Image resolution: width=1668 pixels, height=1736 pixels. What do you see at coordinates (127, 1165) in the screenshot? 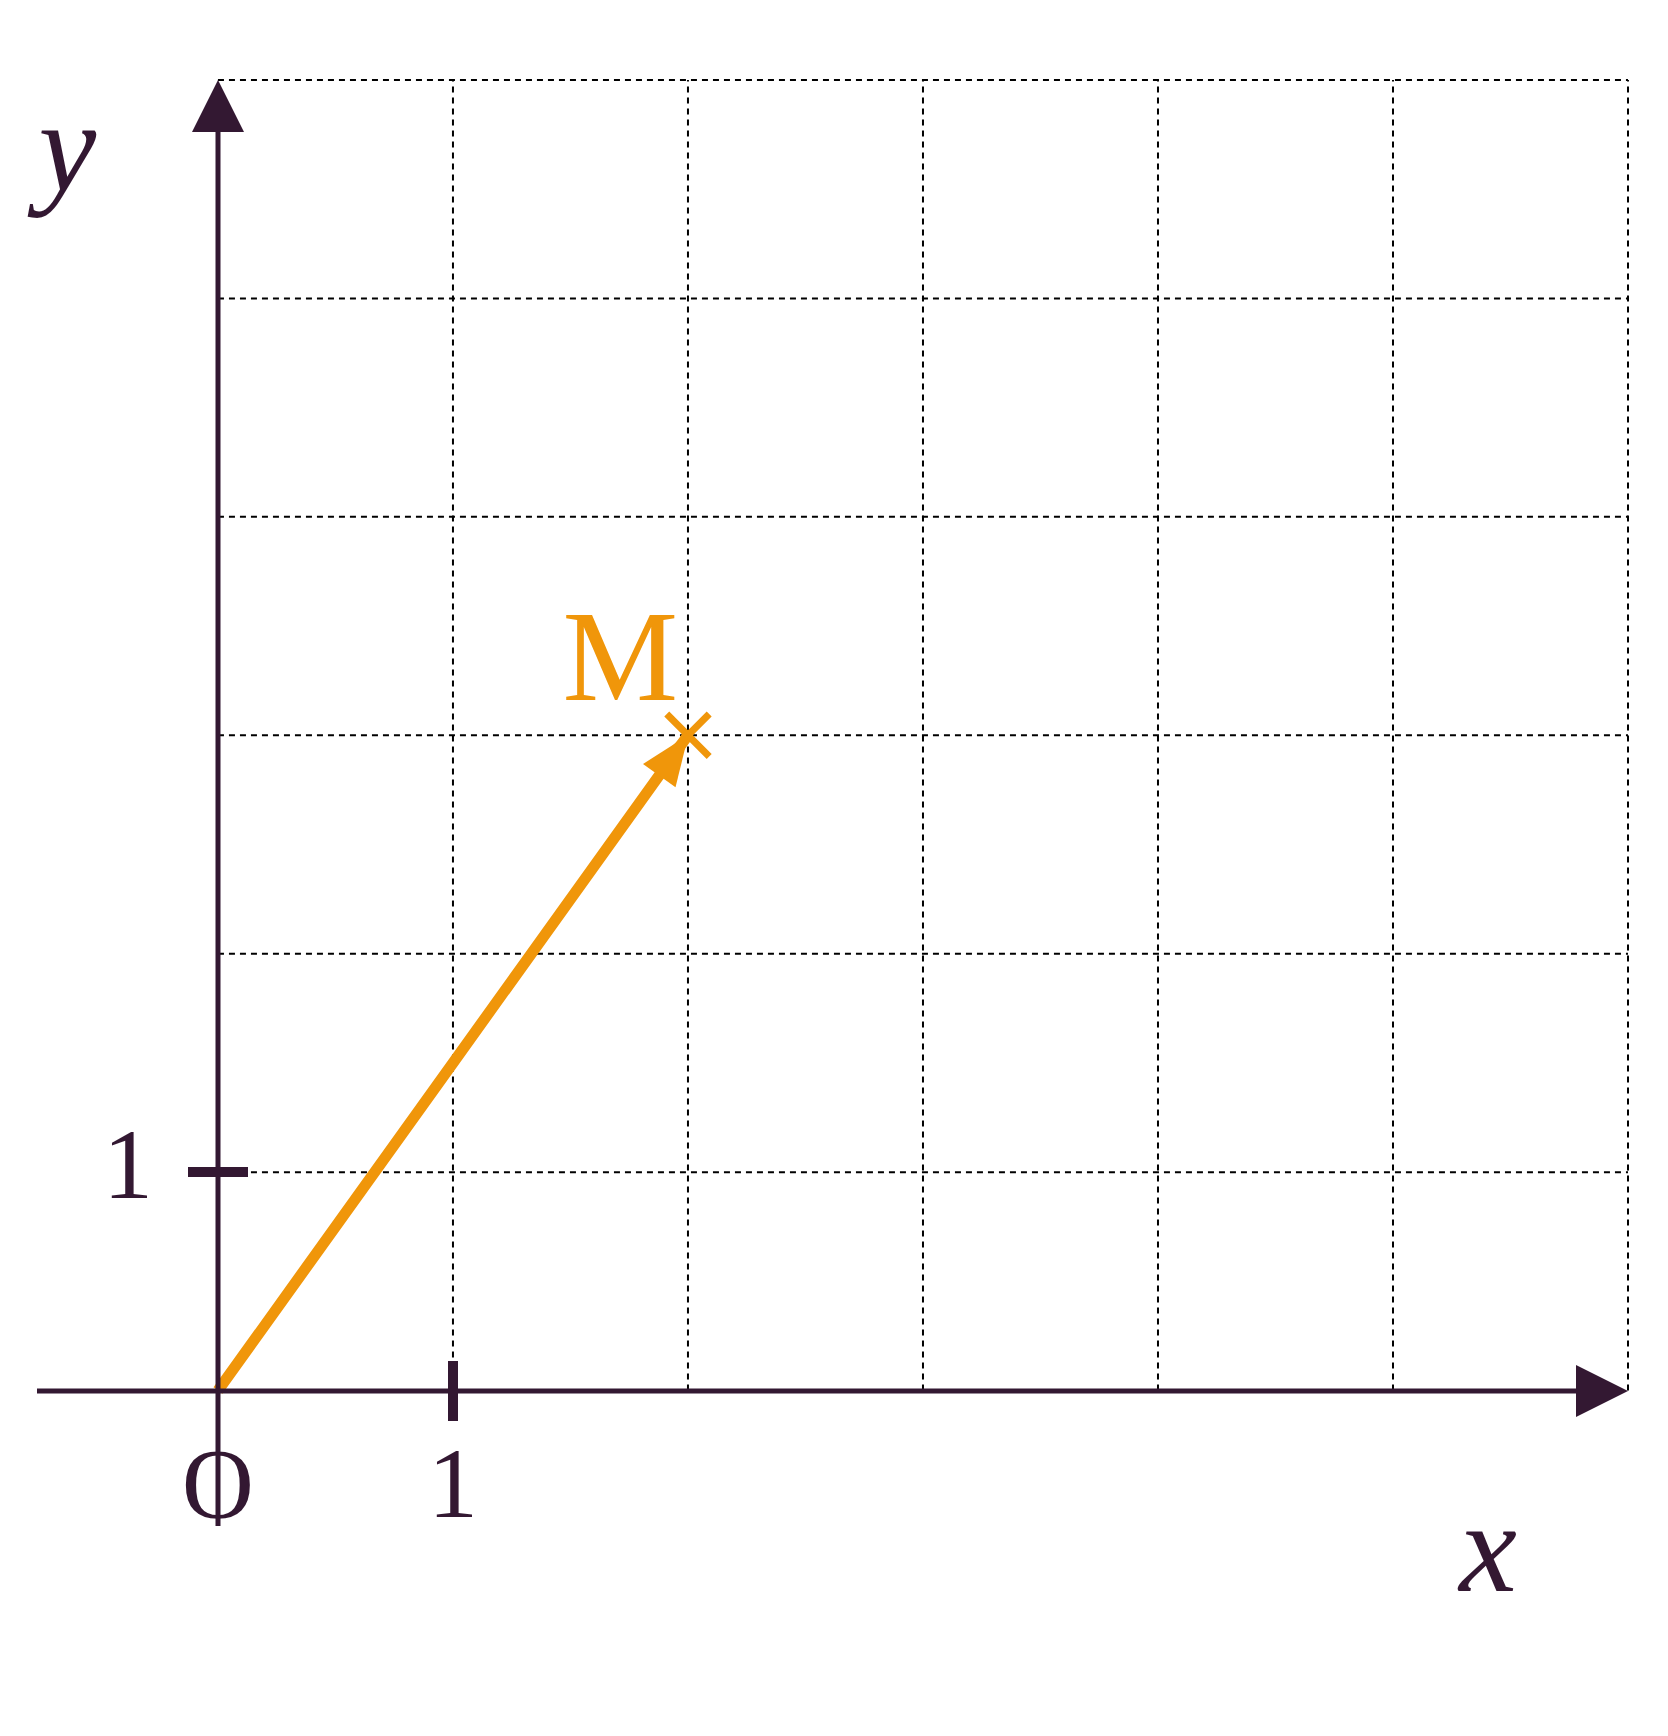
I see `text: 1` at bounding box center [127, 1165].